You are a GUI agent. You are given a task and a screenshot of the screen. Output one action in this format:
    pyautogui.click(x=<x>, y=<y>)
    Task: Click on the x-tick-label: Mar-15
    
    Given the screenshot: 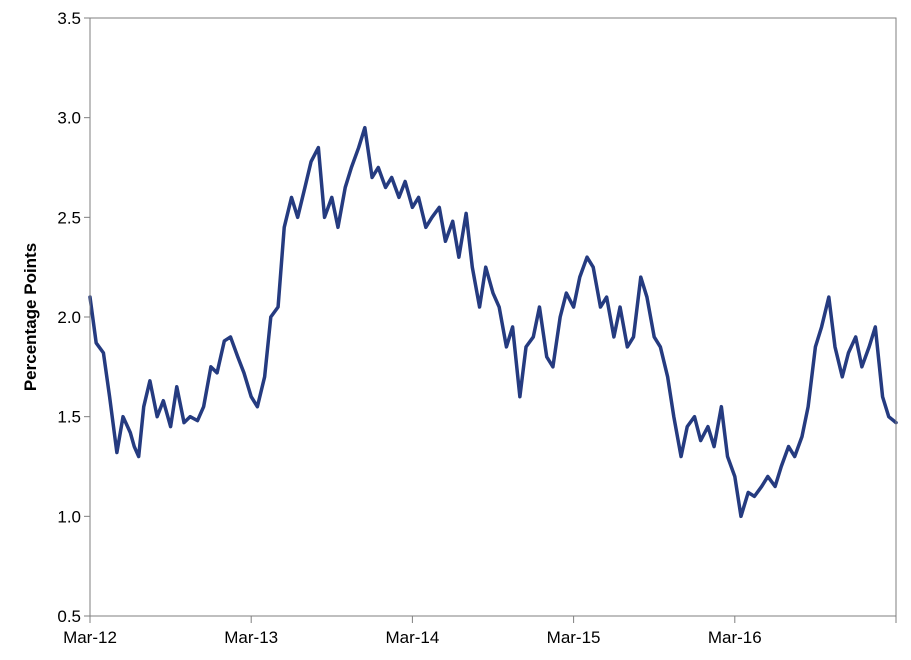 What is the action you would take?
    pyautogui.click(x=574, y=637)
    